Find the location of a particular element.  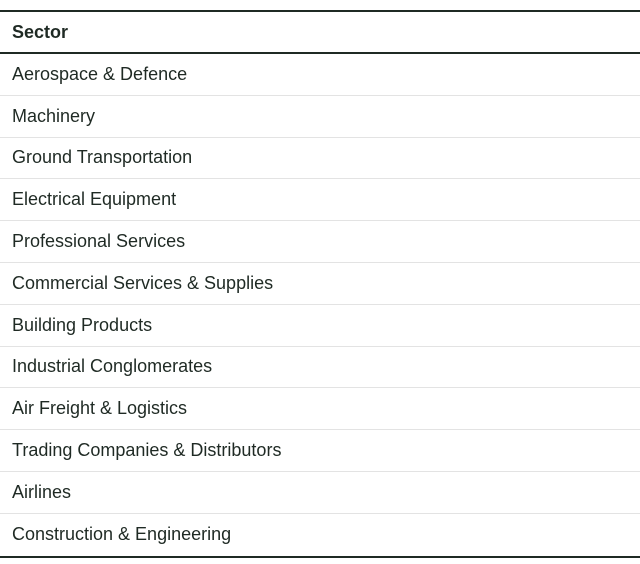

table-row: Commercial Services & Supplies is located at coordinates (320, 284).